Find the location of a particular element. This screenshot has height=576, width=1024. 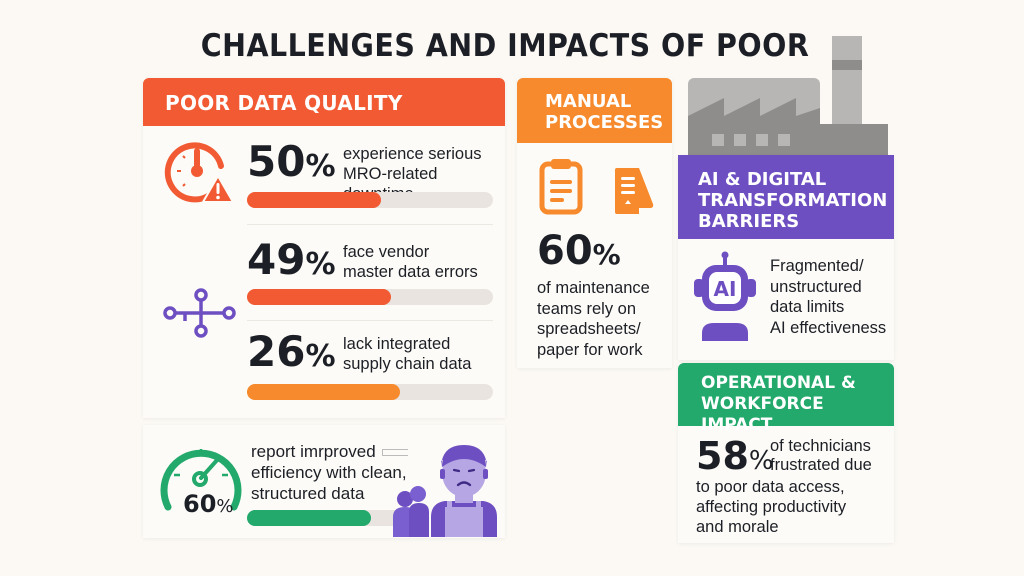

stat-value: 49% is located at coordinates (291, 259).